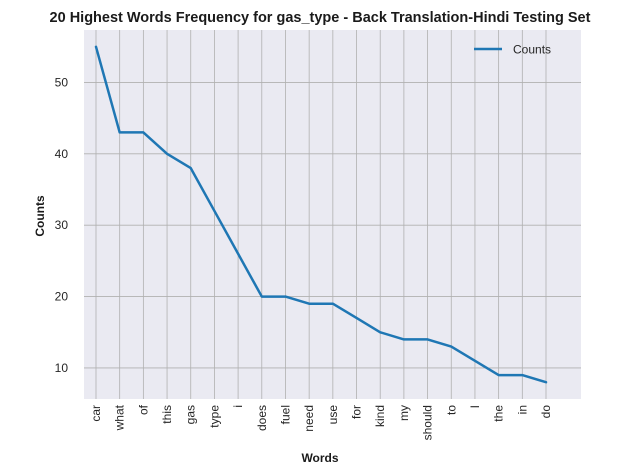 The image size is (641, 475). Describe the element at coordinates (143, 409) in the screenshot. I see `x-tick-label: of` at that location.